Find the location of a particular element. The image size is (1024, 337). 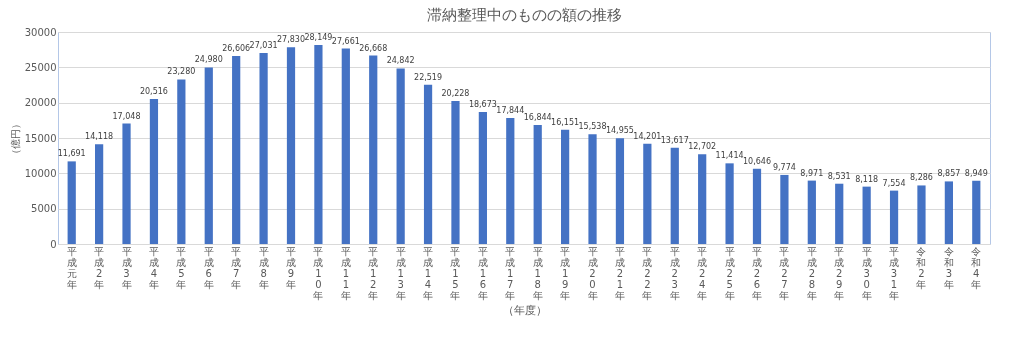

x-tick-label: 平成8年 is located at coordinates (263, 267).